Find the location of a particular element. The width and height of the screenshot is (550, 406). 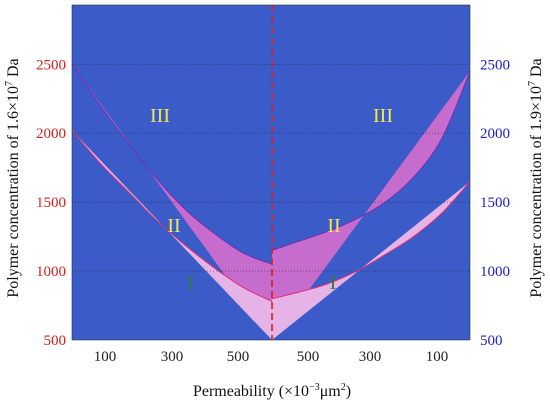

y-tick-right-2500: 2500 is located at coordinates (495, 65).